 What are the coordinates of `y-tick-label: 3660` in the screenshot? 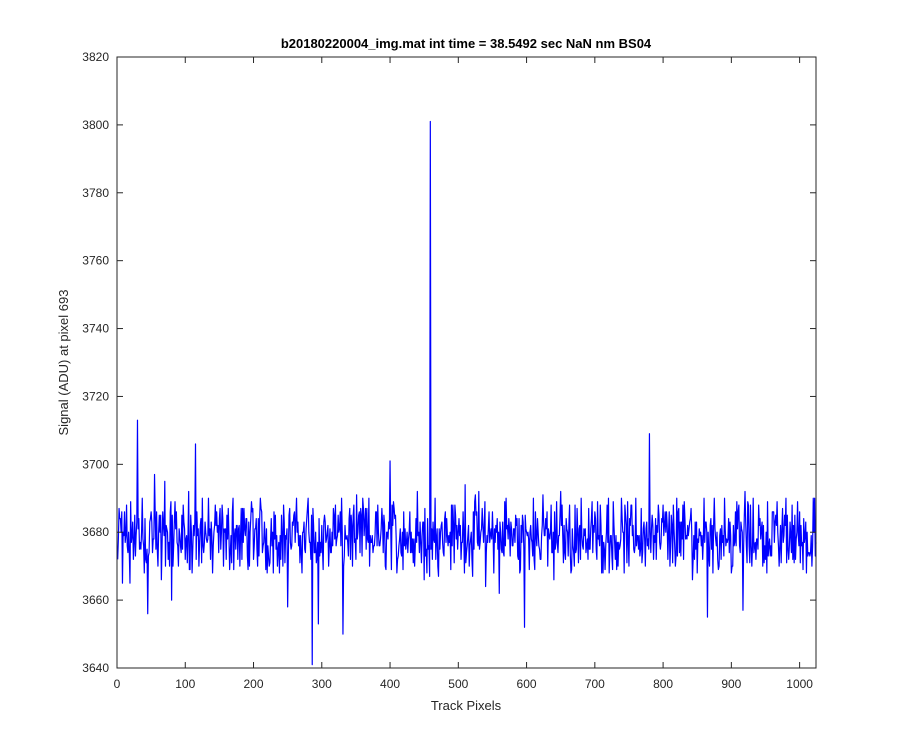 It's located at (95, 600).